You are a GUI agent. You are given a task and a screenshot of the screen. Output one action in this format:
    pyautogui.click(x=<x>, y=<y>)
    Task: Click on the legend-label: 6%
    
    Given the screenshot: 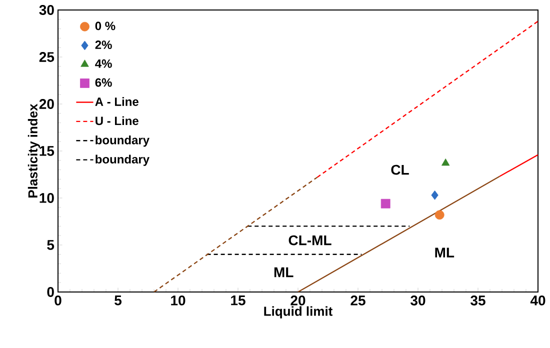 What is the action you would take?
    pyautogui.click(x=103, y=82)
    